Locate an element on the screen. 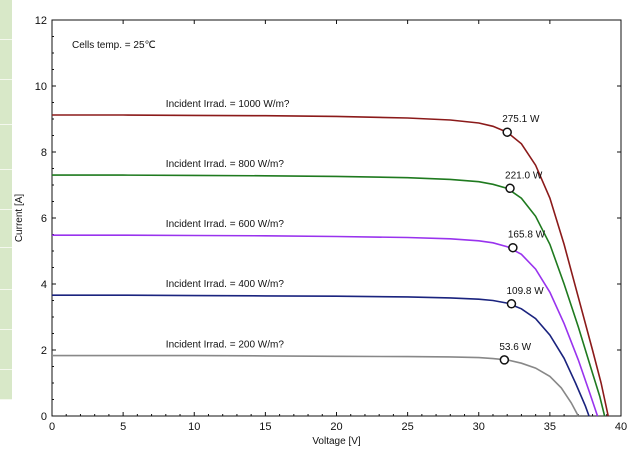 The image size is (629, 450). y-axis-title: Current [A] is located at coordinates (19, 218).